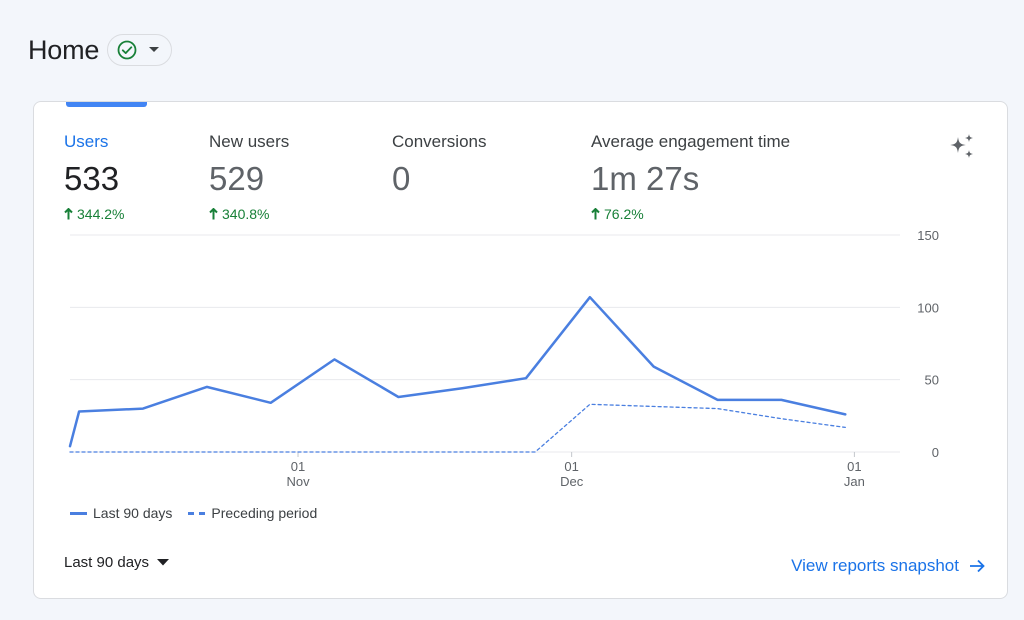 This screenshot has width=1024, height=620. Describe the element at coordinates (439, 165) in the screenshot. I see `metric-conversions: Conversions 0` at that location.